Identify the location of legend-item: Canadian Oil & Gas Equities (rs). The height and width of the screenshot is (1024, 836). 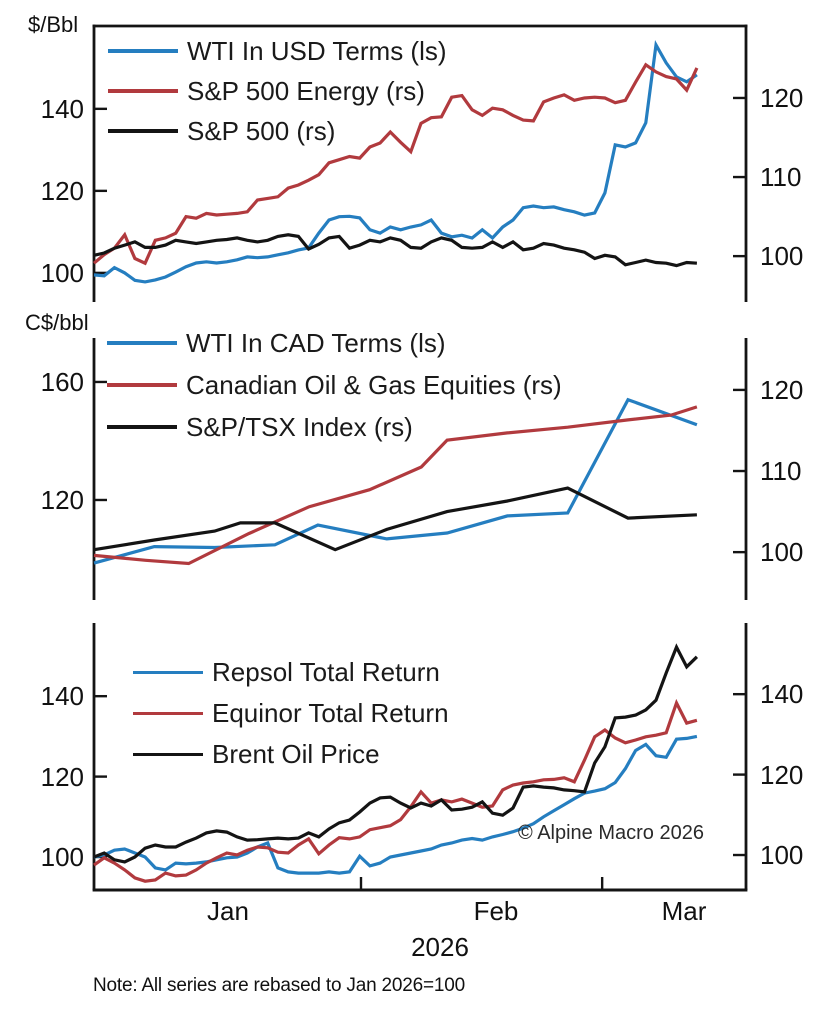
(334, 385).